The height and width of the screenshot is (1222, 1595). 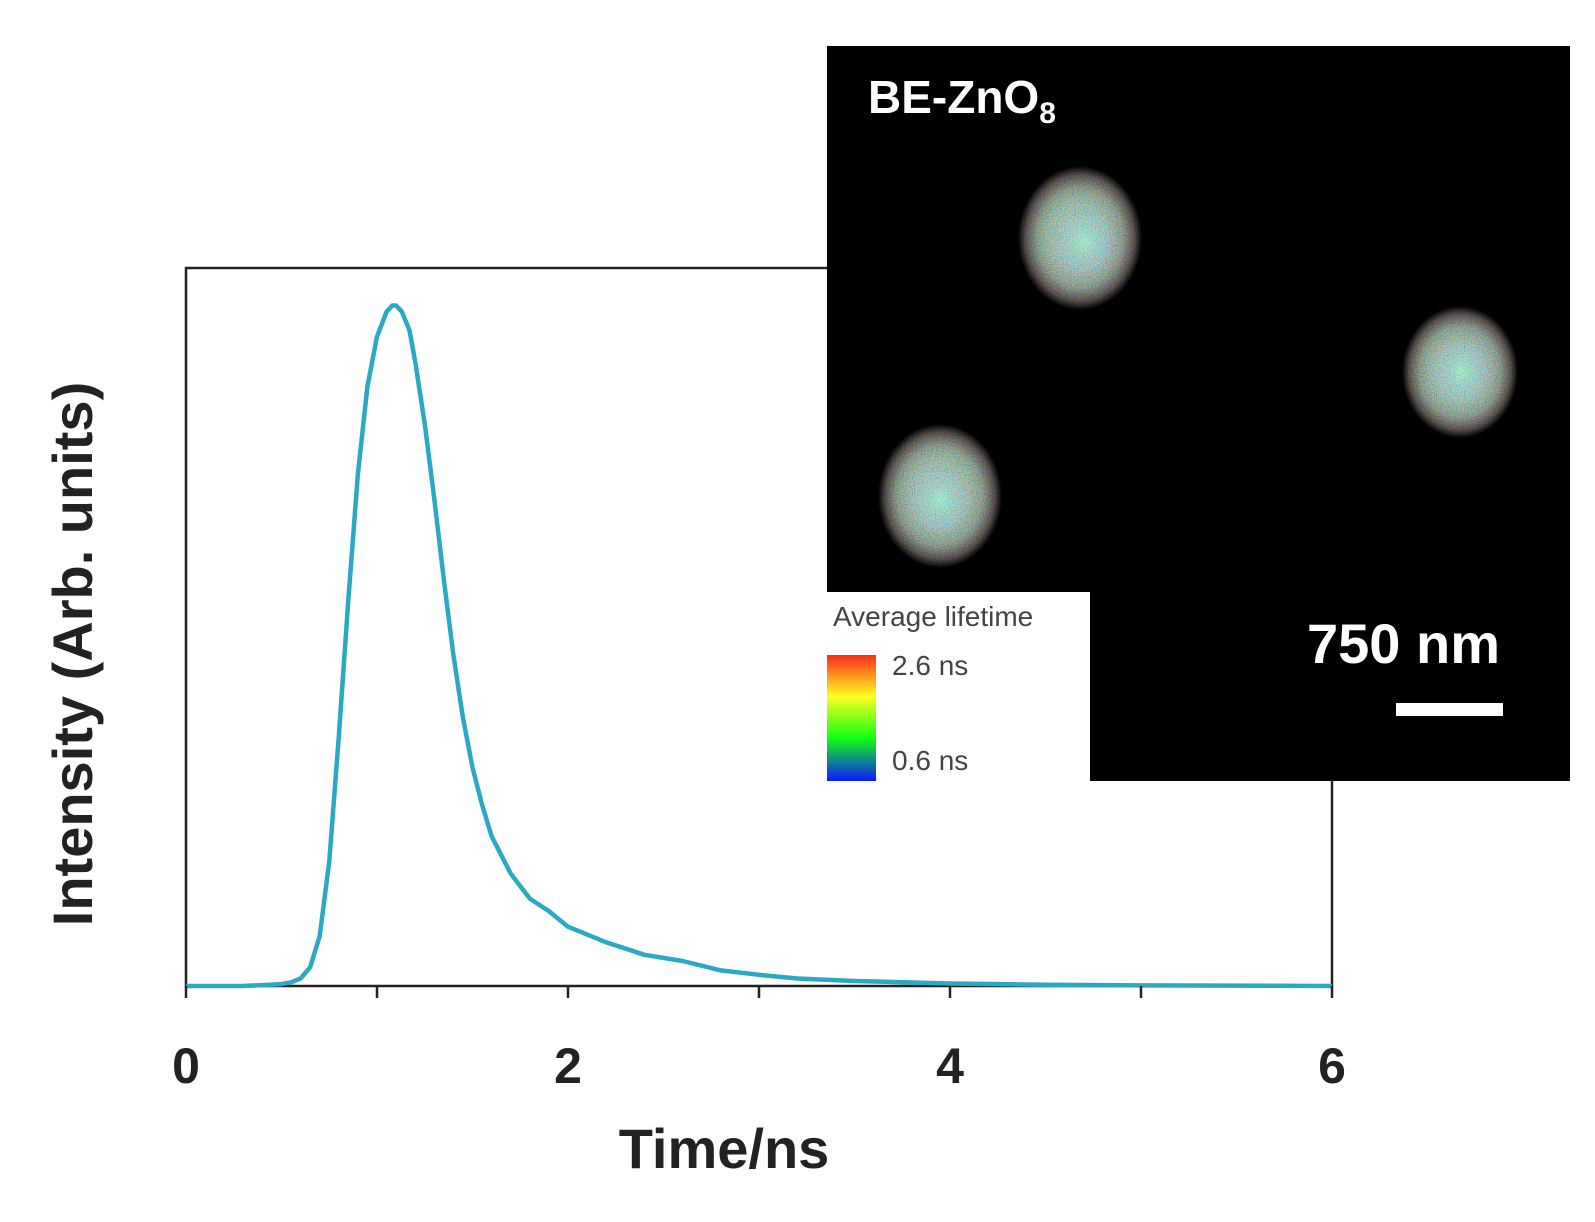 What do you see at coordinates (851, 718) in the screenshot?
I see `colorbar` at bounding box center [851, 718].